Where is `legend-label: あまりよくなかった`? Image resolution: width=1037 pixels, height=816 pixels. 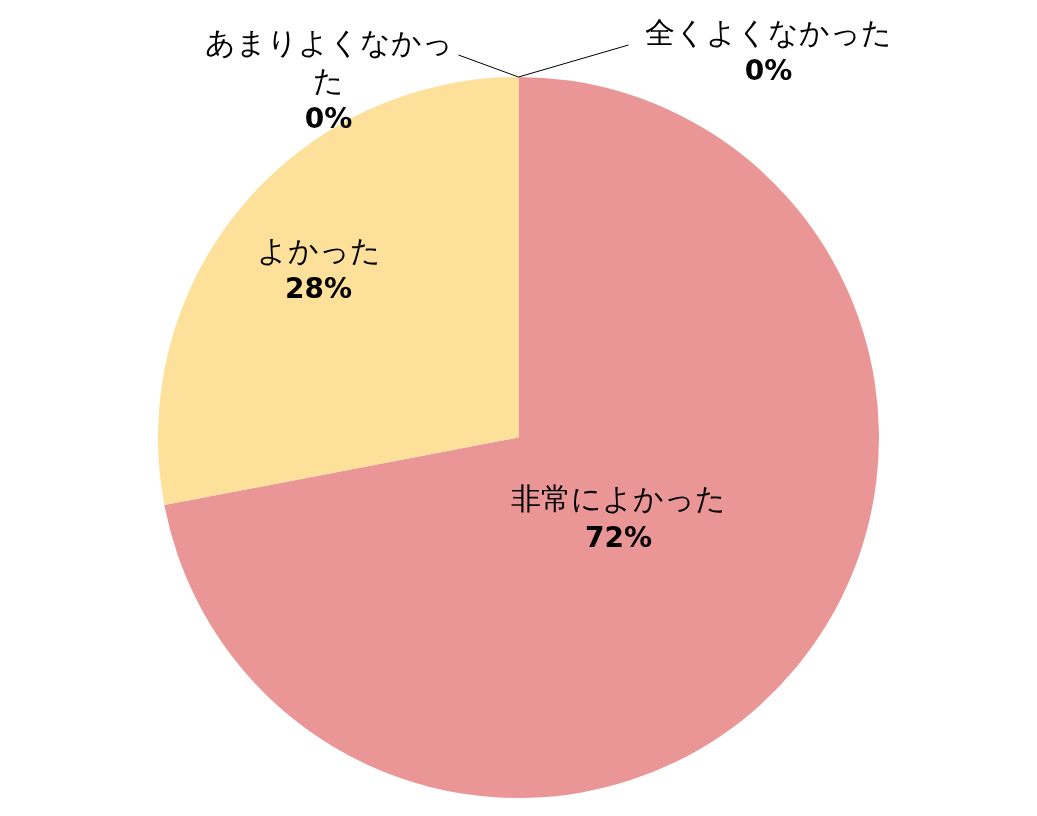 legend-label: あまりよくなかった is located at coordinates (328, 61).